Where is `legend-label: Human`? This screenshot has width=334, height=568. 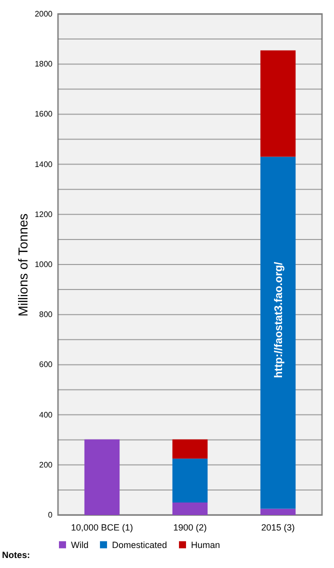
legend-label: Human is located at coordinates (205, 545).